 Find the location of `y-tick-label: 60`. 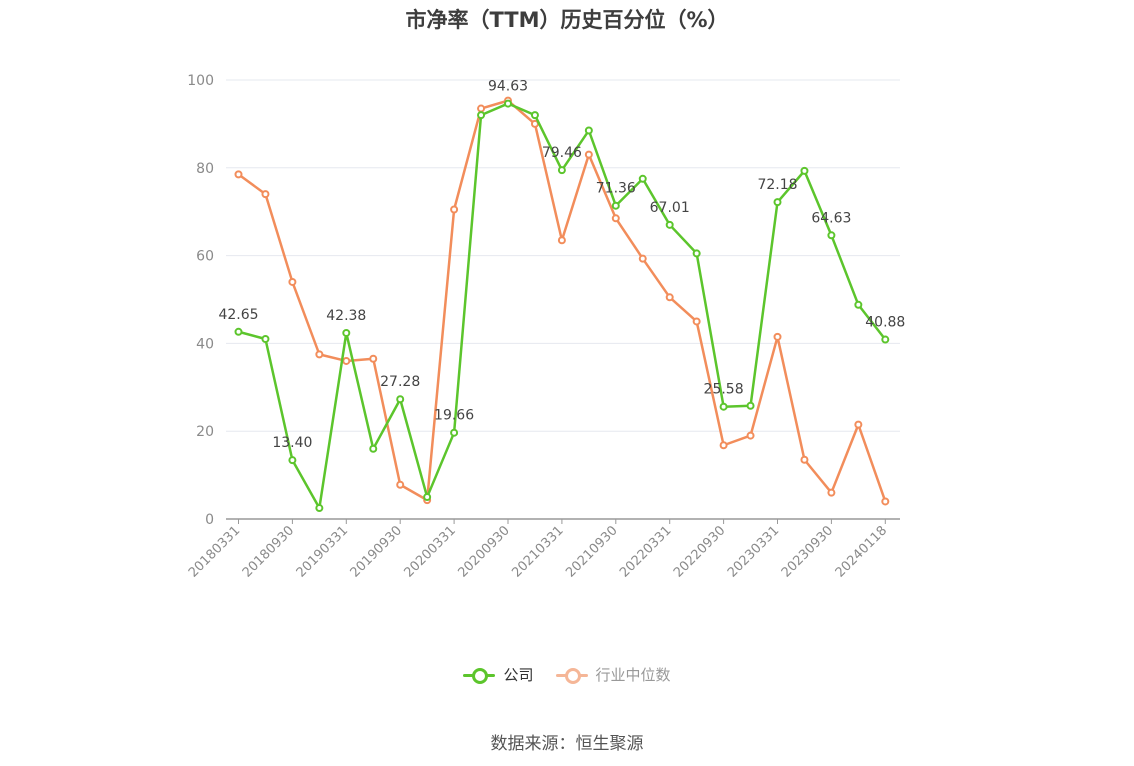

y-tick-label: 60 is located at coordinates (205, 257).